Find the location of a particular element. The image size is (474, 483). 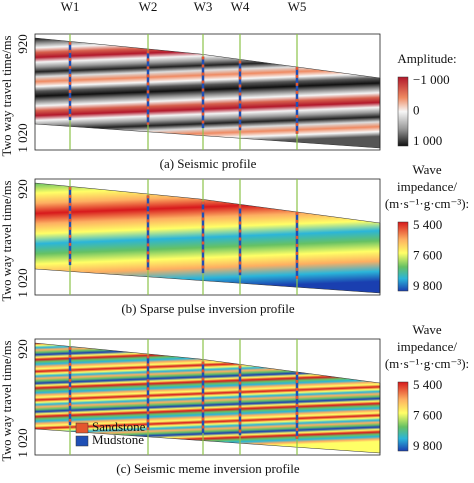

colorbar-tick-label: −1 000 is located at coordinates (431, 79).